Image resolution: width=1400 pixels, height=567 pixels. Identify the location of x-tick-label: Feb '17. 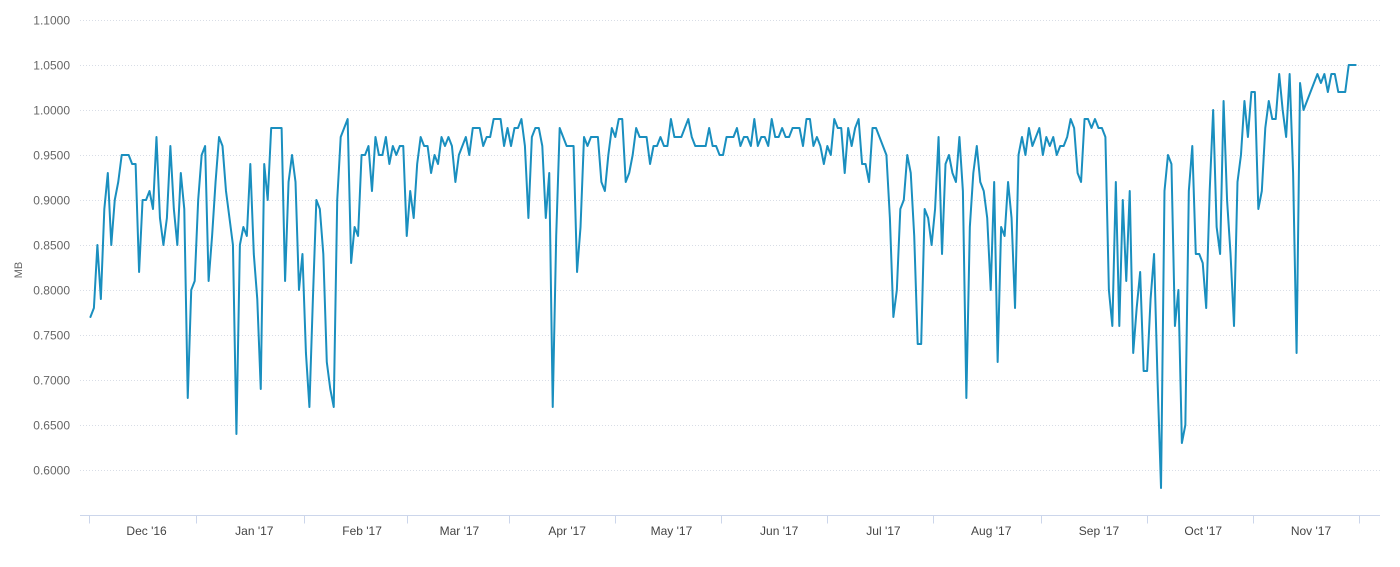
(362, 531).